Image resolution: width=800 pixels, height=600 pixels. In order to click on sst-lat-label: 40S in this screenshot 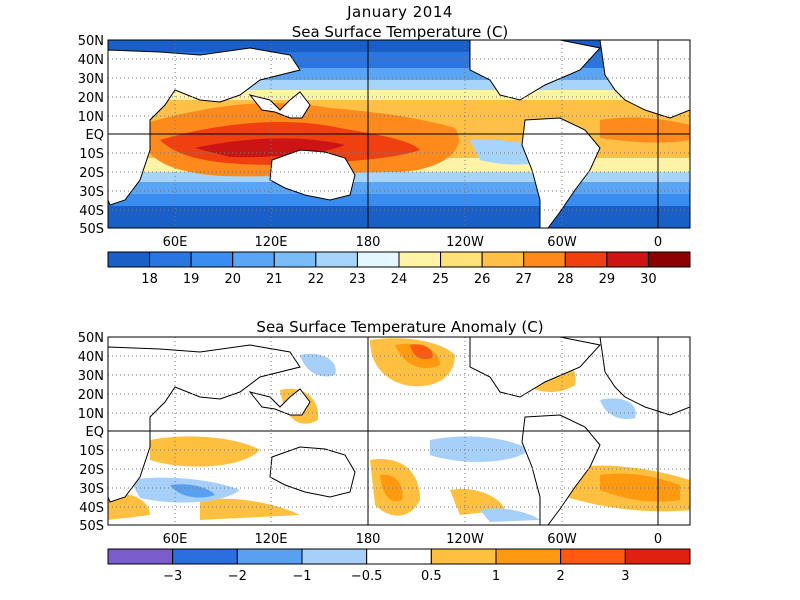, I will do `click(91, 211)`.